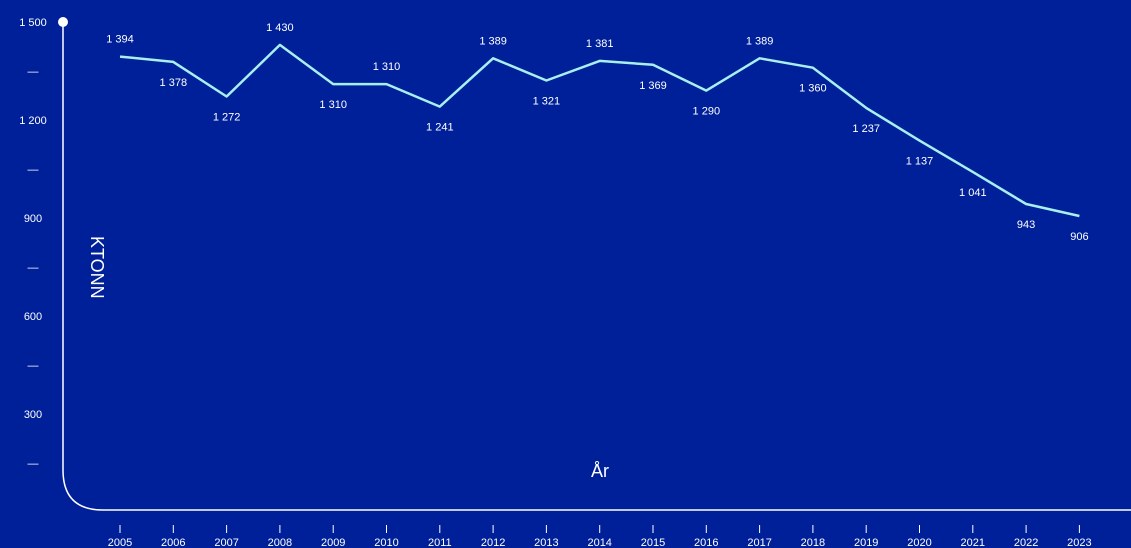 This screenshot has width=1131, height=548. What do you see at coordinates (866, 129) in the screenshot?
I see `data-label: 1 237` at bounding box center [866, 129].